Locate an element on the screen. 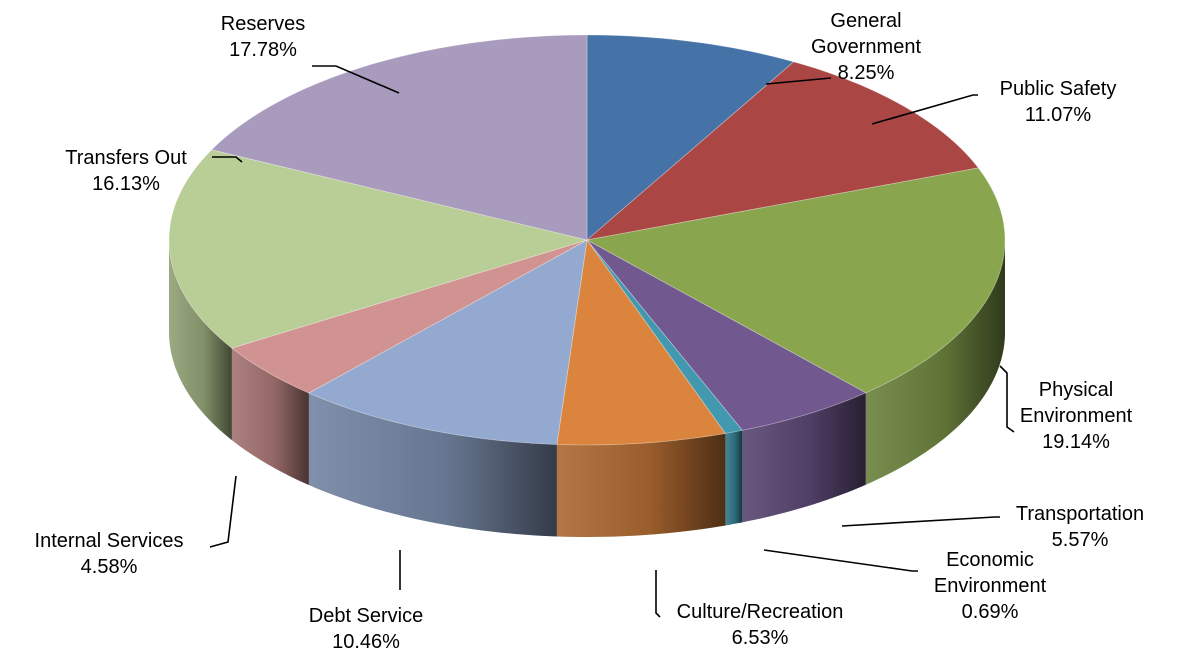 This screenshot has width=1193, height=660. data-label-internal-services: Internal Services 4.58% is located at coordinates (109, 554).